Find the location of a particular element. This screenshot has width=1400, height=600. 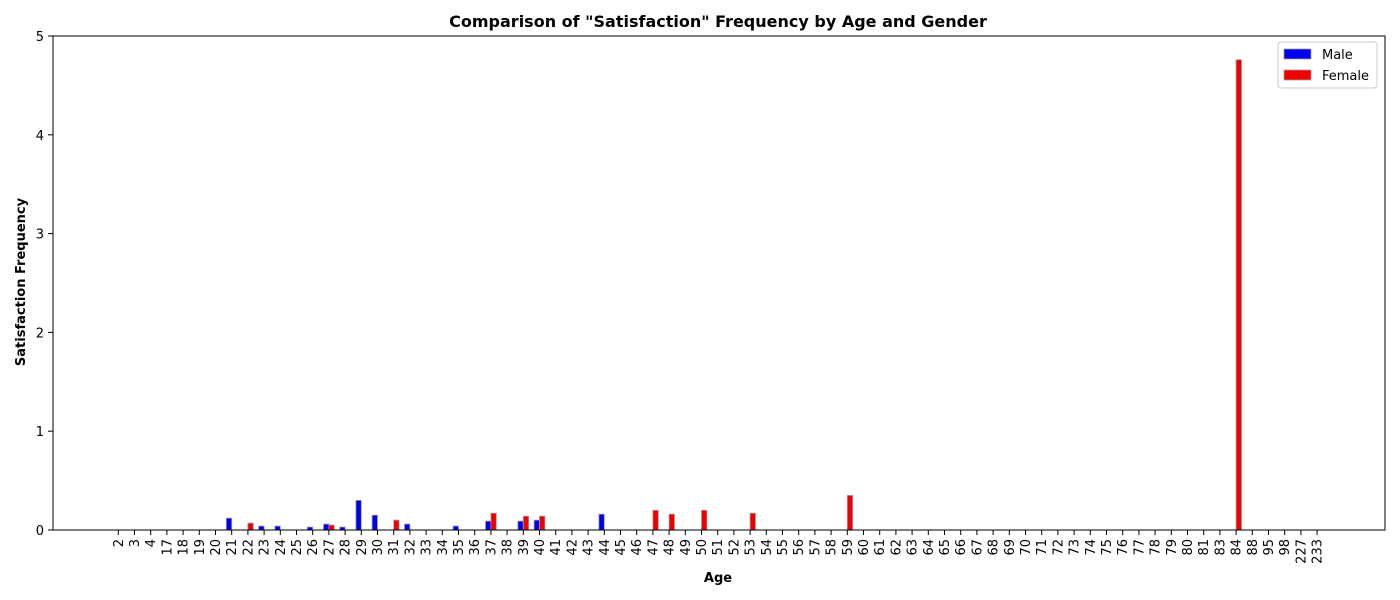

x-tick-label: 44 is located at coordinates (605, 547).